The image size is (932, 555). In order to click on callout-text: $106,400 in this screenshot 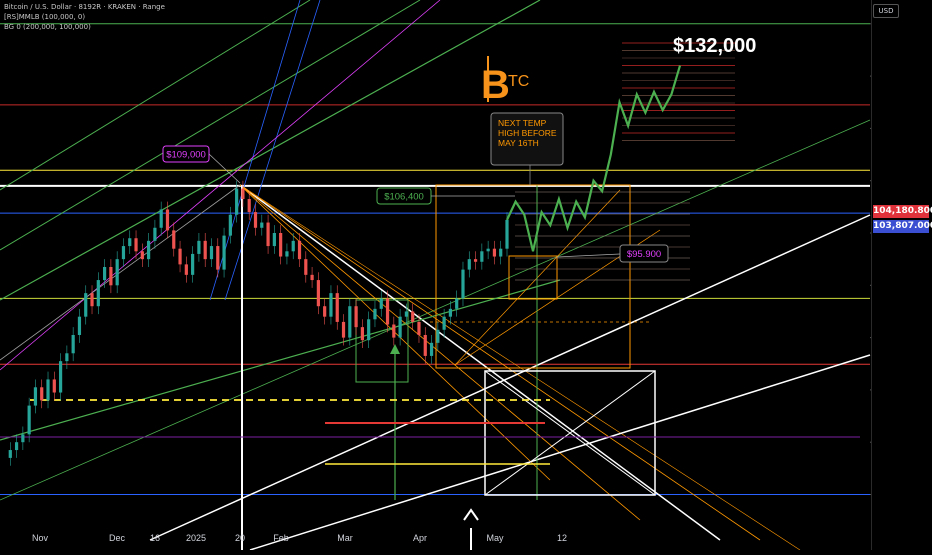, I will do `click(404, 197)`.